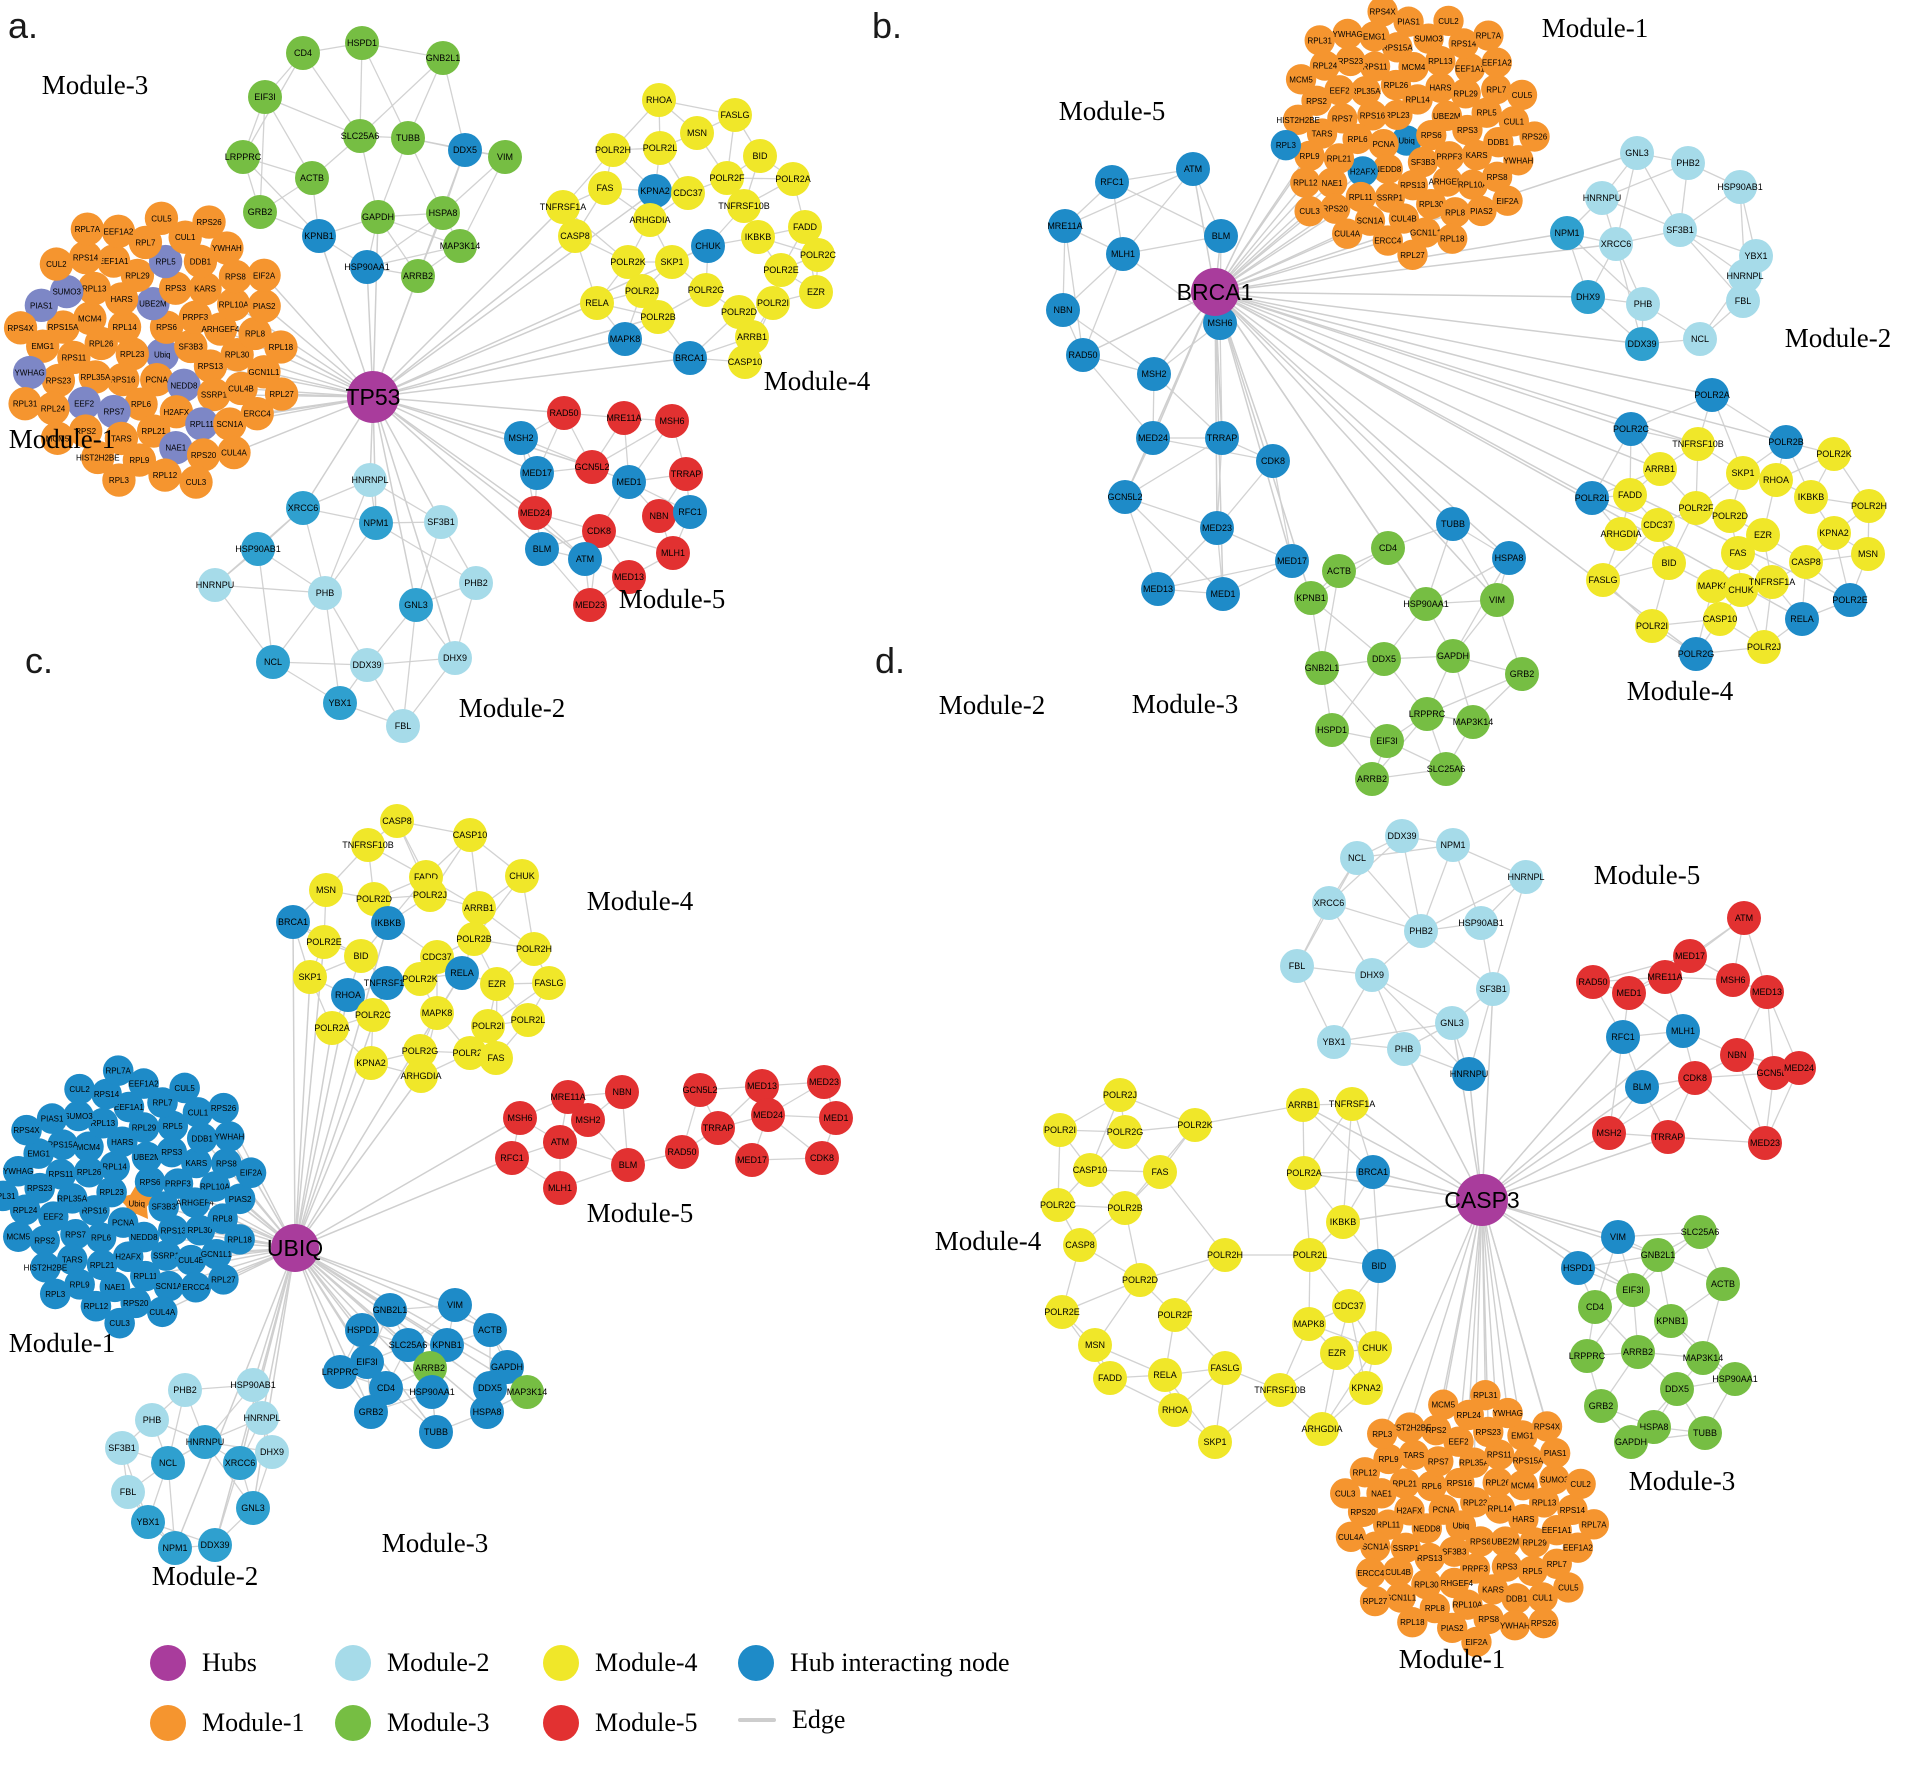 Image resolution: width=1923 pixels, height=1775 pixels. Describe the element at coordinates (1370, 220) in the screenshot. I see `node-SCN1A: SCN1A` at that location.